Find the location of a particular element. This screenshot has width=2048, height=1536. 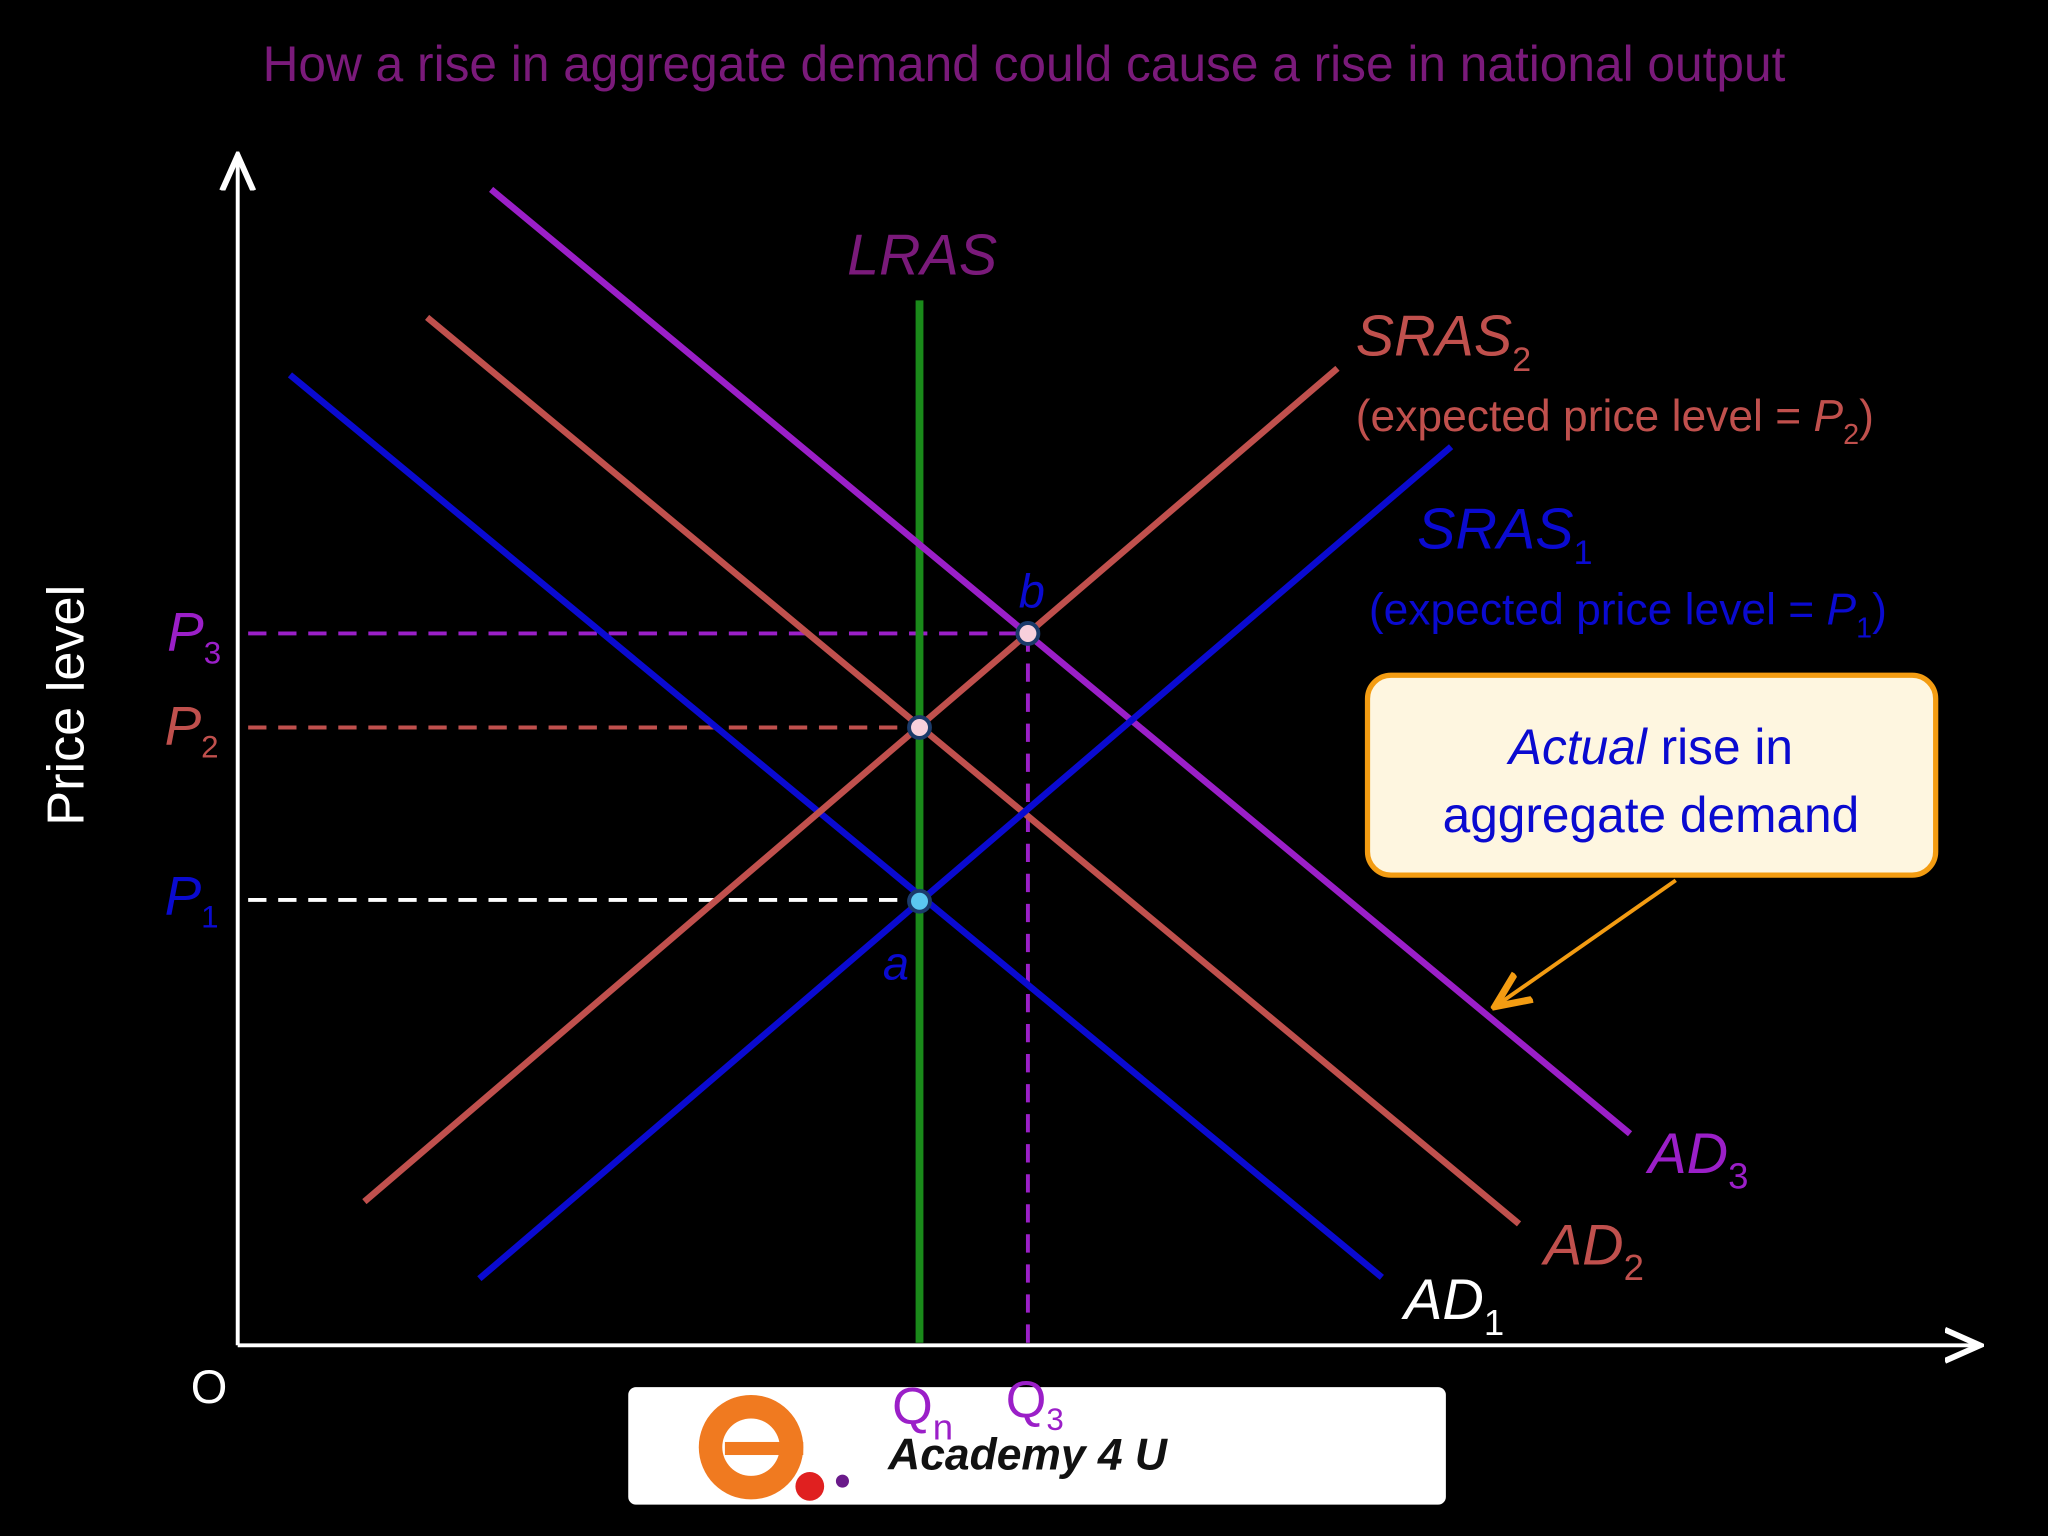

ad1-label: AD1 is located at coordinates (1452, 1305).